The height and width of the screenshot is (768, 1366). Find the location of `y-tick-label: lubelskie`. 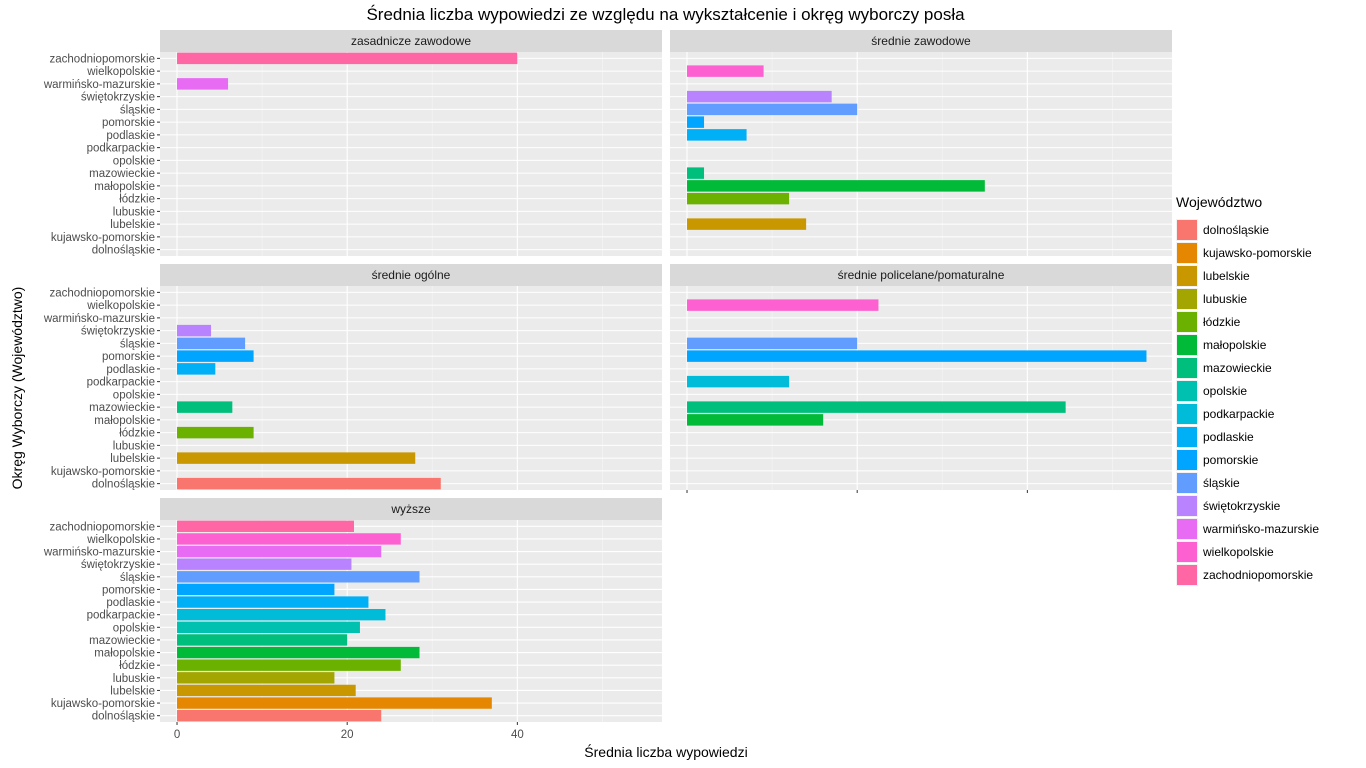

y-tick-label: lubelskie is located at coordinates (132, 459).